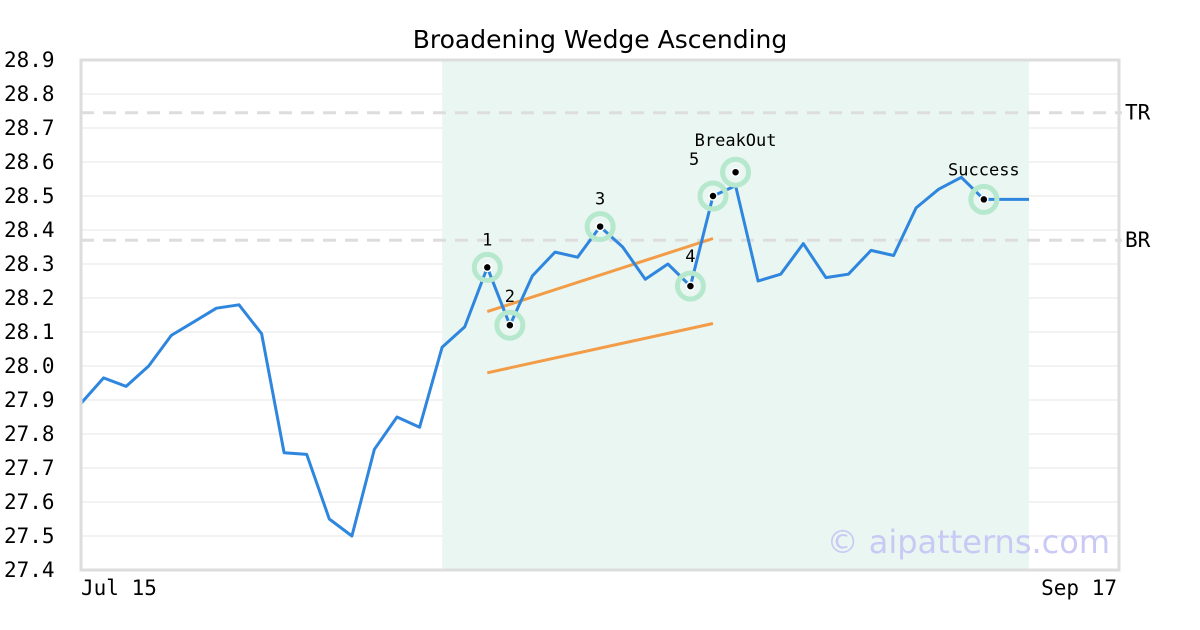  What do you see at coordinates (736, 141) in the screenshot?
I see `marker-label-breakout: BreakOut` at bounding box center [736, 141].